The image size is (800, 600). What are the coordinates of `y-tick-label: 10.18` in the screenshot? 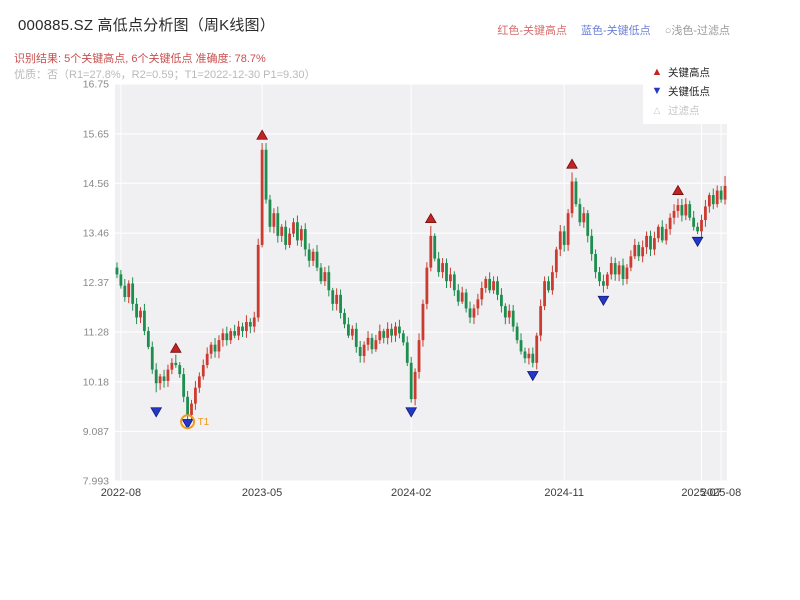 It's located at (96, 382).